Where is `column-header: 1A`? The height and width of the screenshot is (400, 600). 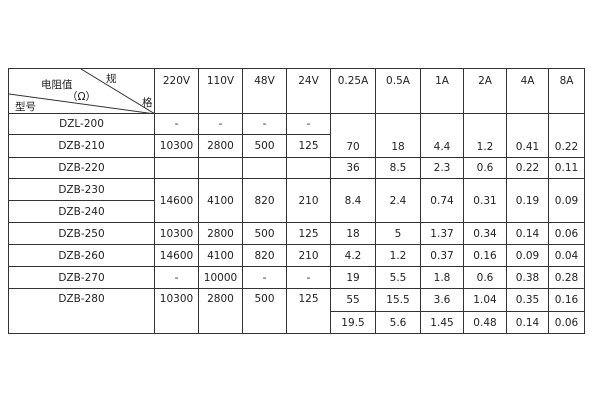 column-header: 1A is located at coordinates (442, 91).